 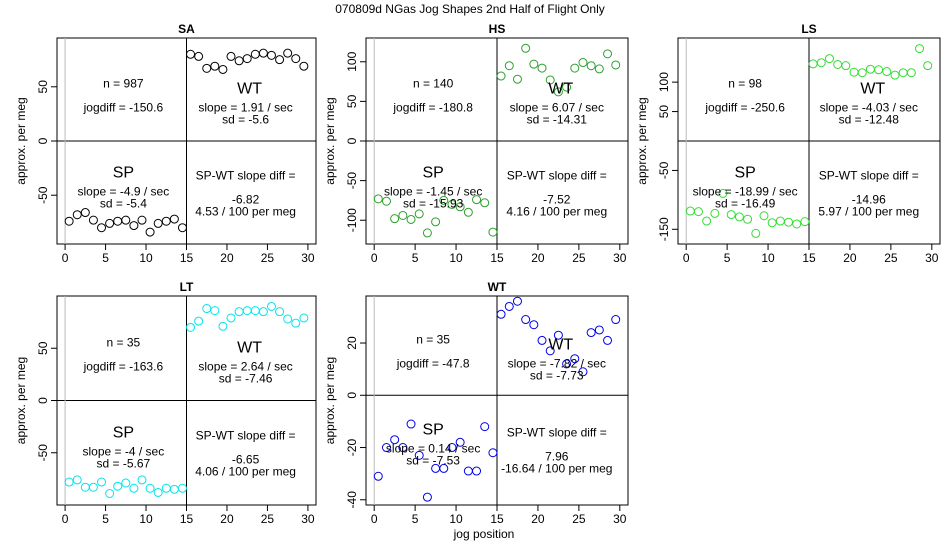 What do you see at coordinates (245, 120) in the screenshot?
I see `wt-sd-label: sd = -5.6` at bounding box center [245, 120].